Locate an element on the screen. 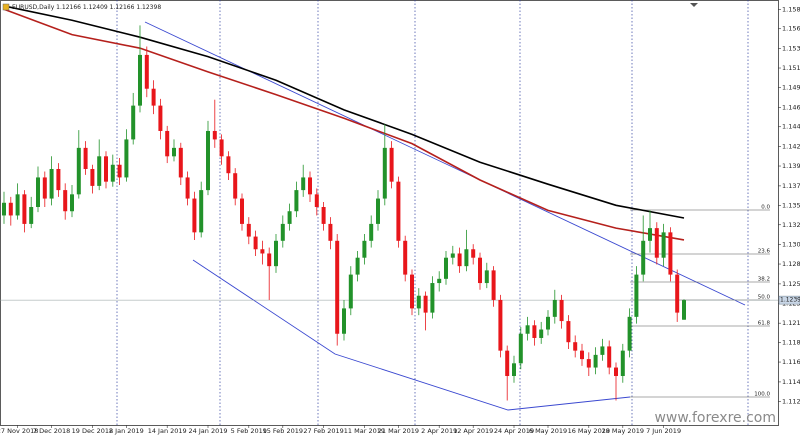 The height and width of the screenshot is (436, 800). fib-label: 100.0 is located at coordinates (762, 395).